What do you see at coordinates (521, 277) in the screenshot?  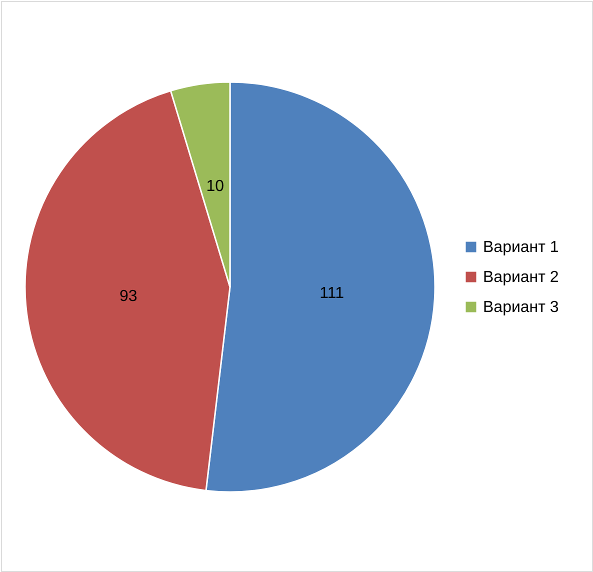 I see `legend-label: Вариант 2` at bounding box center [521, 277].